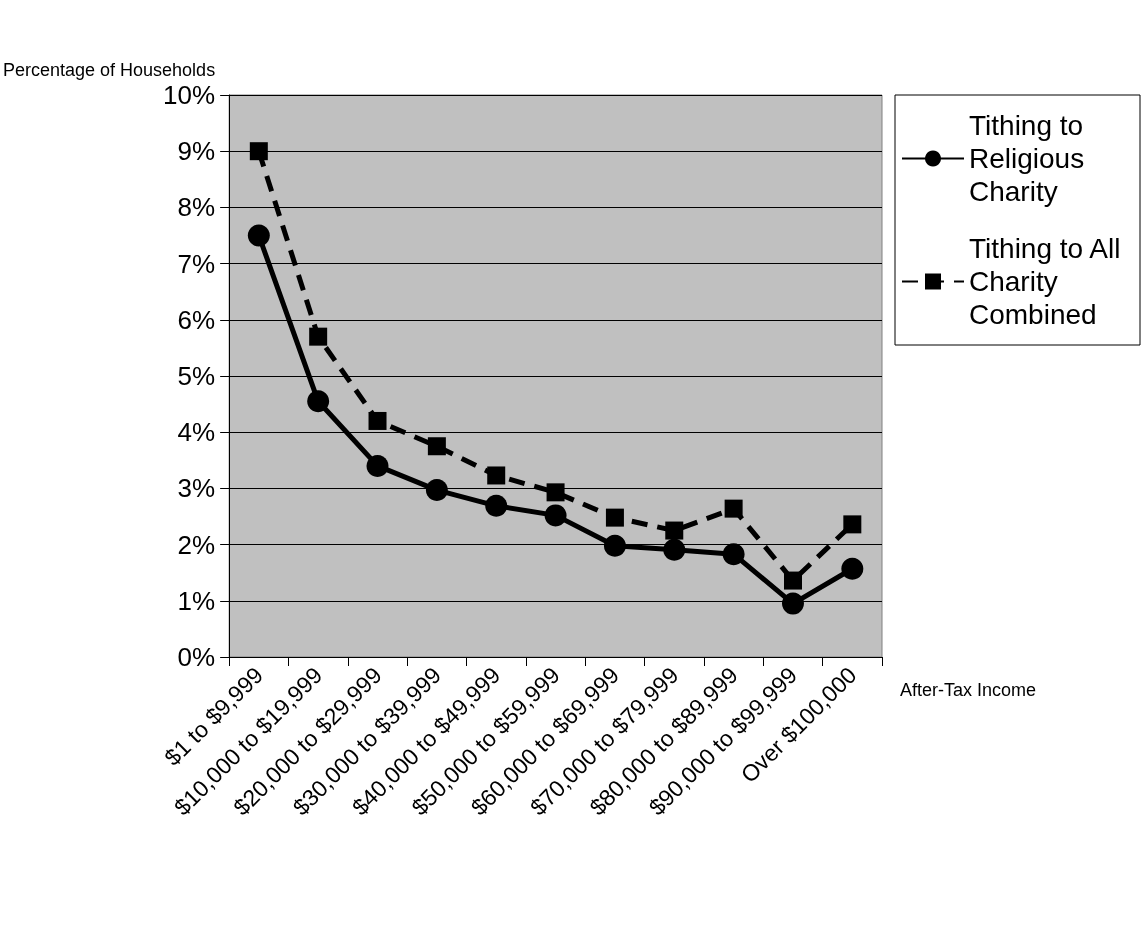  Describe the element at coordinates (196, 207) in the screenshot. I see `y-tick-label: 8%` at that location.